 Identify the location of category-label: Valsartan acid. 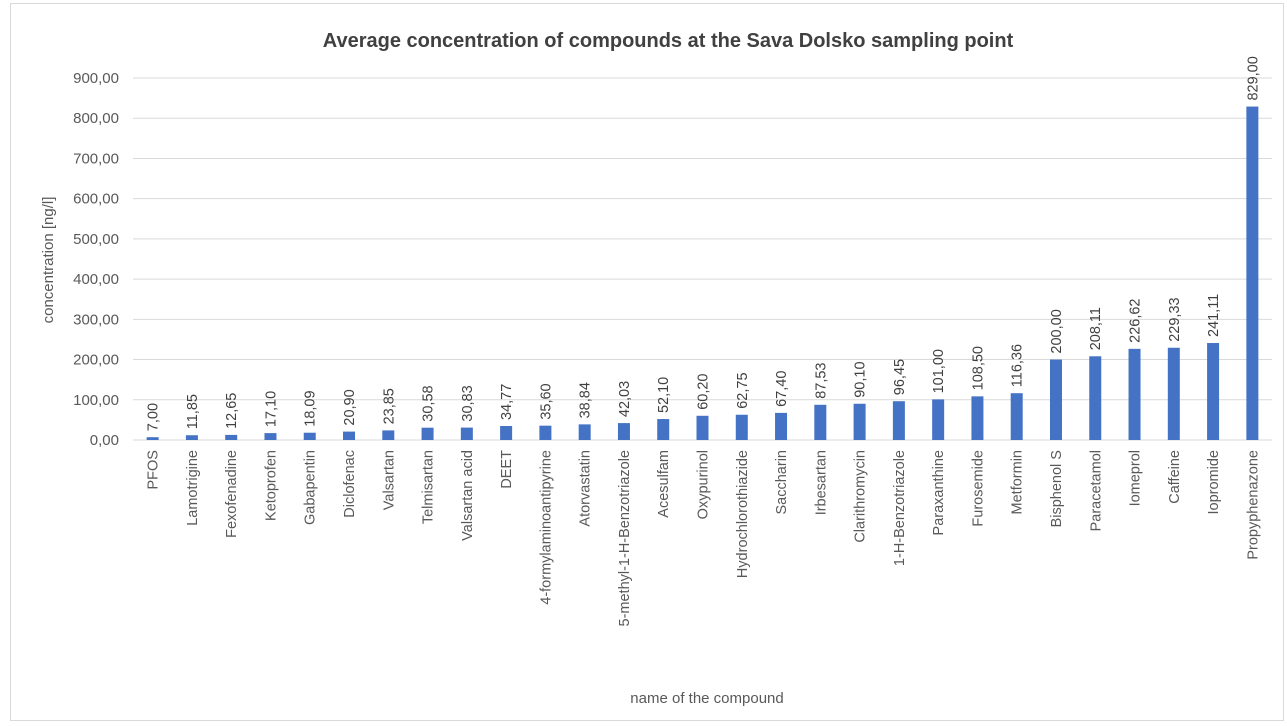
(468, 495).